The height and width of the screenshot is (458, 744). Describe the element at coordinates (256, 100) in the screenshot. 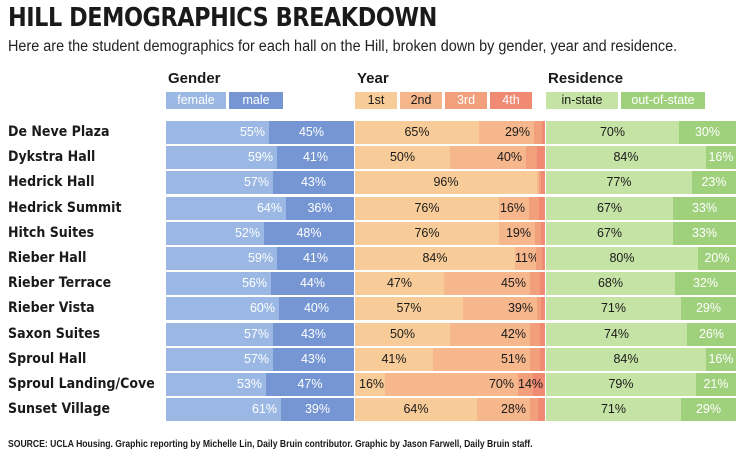

I see `legend-male: male` at that location.